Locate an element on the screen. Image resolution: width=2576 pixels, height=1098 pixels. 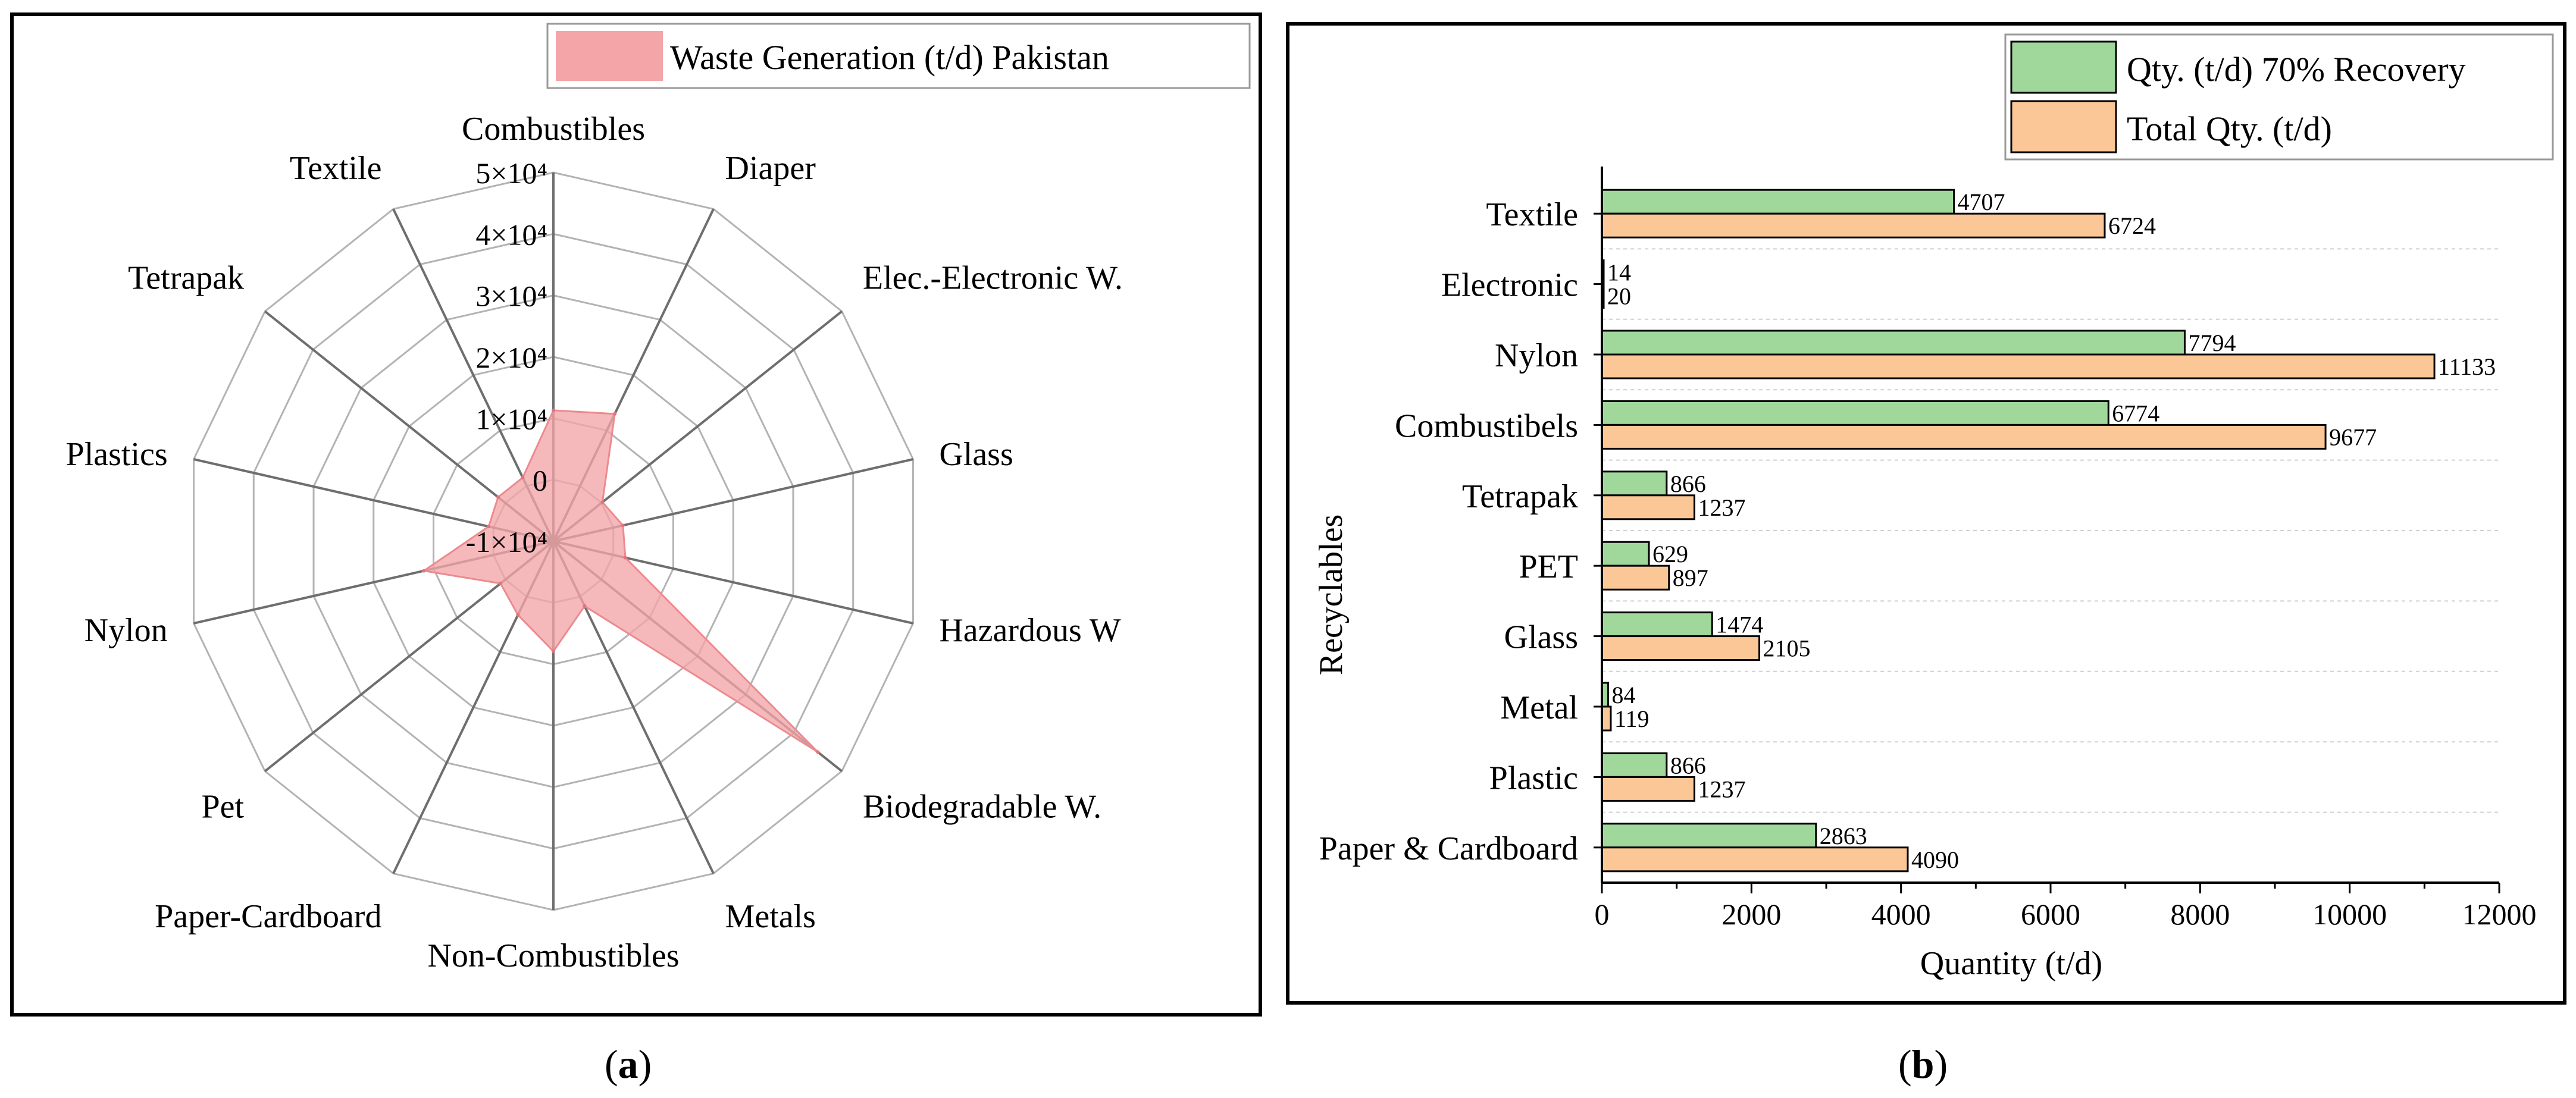
bar-x-tick-label: 6000 is located at coordinates (2050, 914).